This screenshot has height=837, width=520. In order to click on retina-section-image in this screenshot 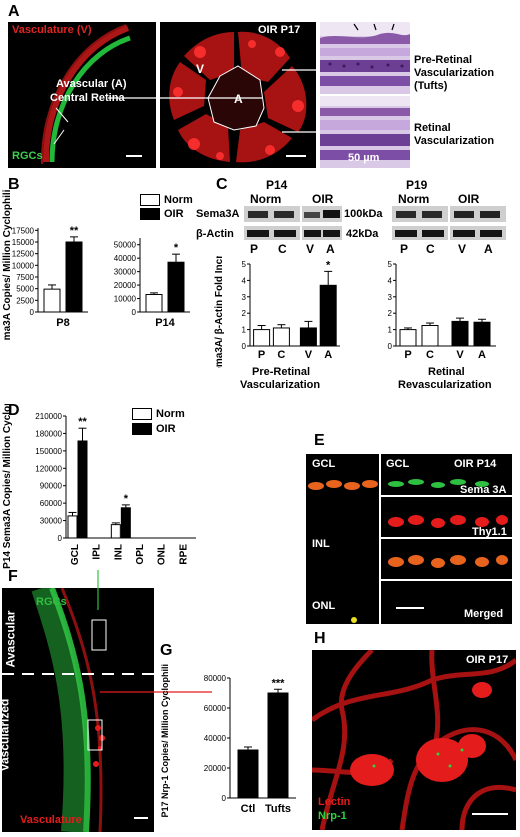, I will do `click(91, 94)`.